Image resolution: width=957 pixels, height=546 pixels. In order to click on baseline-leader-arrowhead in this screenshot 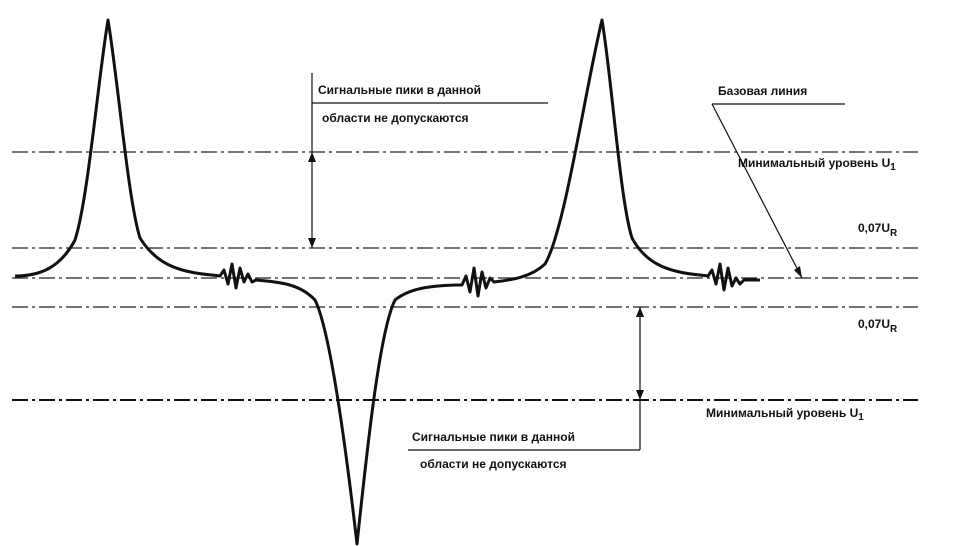, I will do `click(798, 272)`.